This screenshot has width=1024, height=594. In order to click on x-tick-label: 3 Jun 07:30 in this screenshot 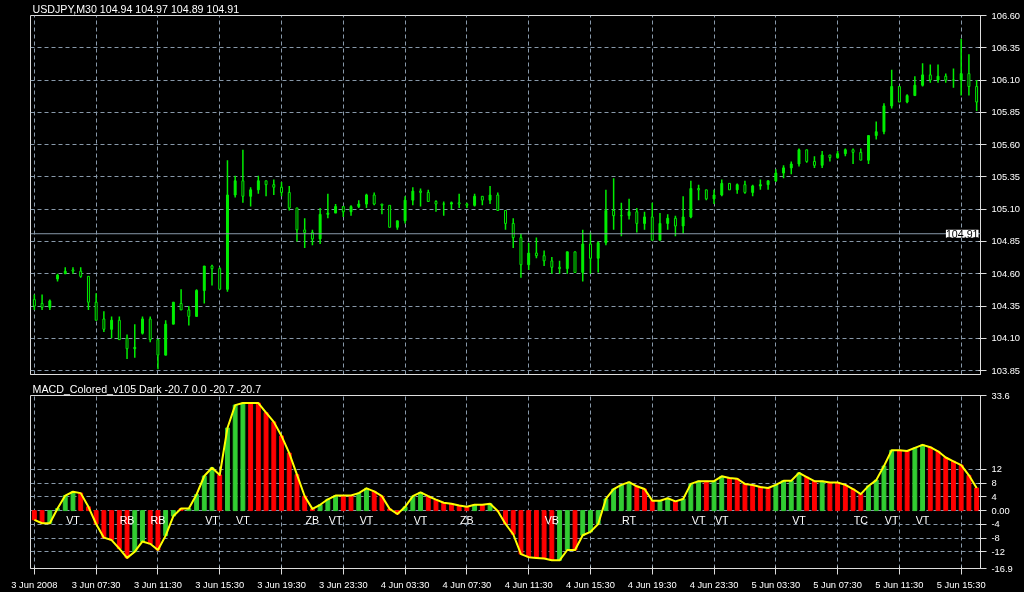, I will do `click(96, 584)`.